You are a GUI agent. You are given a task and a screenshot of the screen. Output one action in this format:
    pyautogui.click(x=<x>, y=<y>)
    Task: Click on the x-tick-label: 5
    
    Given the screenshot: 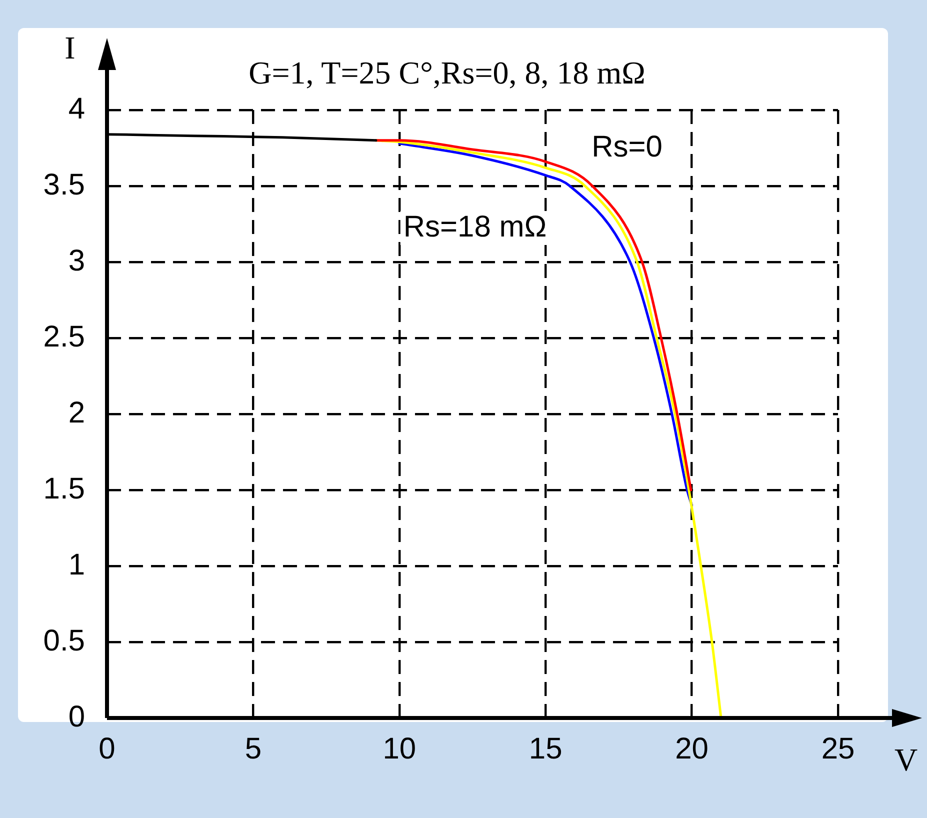 What is the action you would take?
    pyautogui.click(x=253, y=749)
    